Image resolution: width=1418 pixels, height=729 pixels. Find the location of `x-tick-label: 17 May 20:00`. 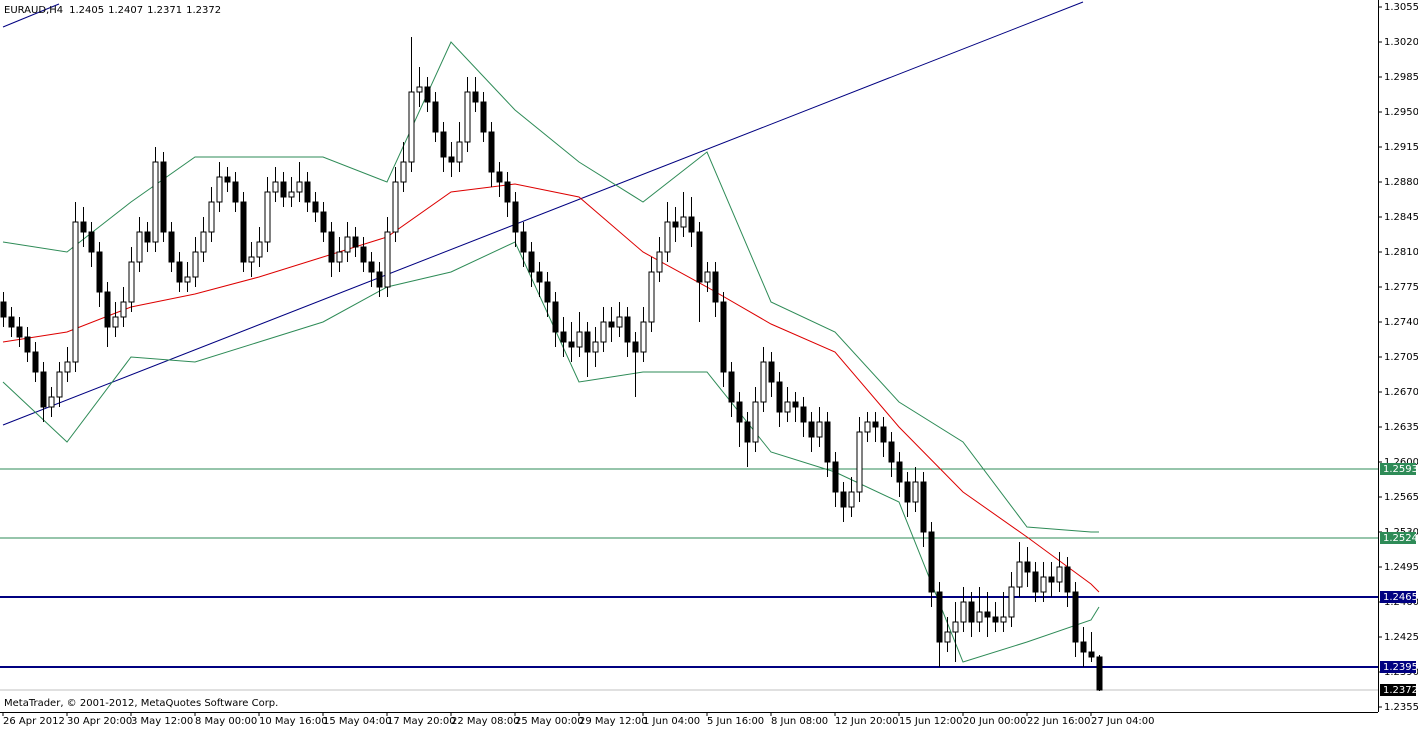

x-tick-label: 17 May 20:00 is located at coordinates (421, 721).